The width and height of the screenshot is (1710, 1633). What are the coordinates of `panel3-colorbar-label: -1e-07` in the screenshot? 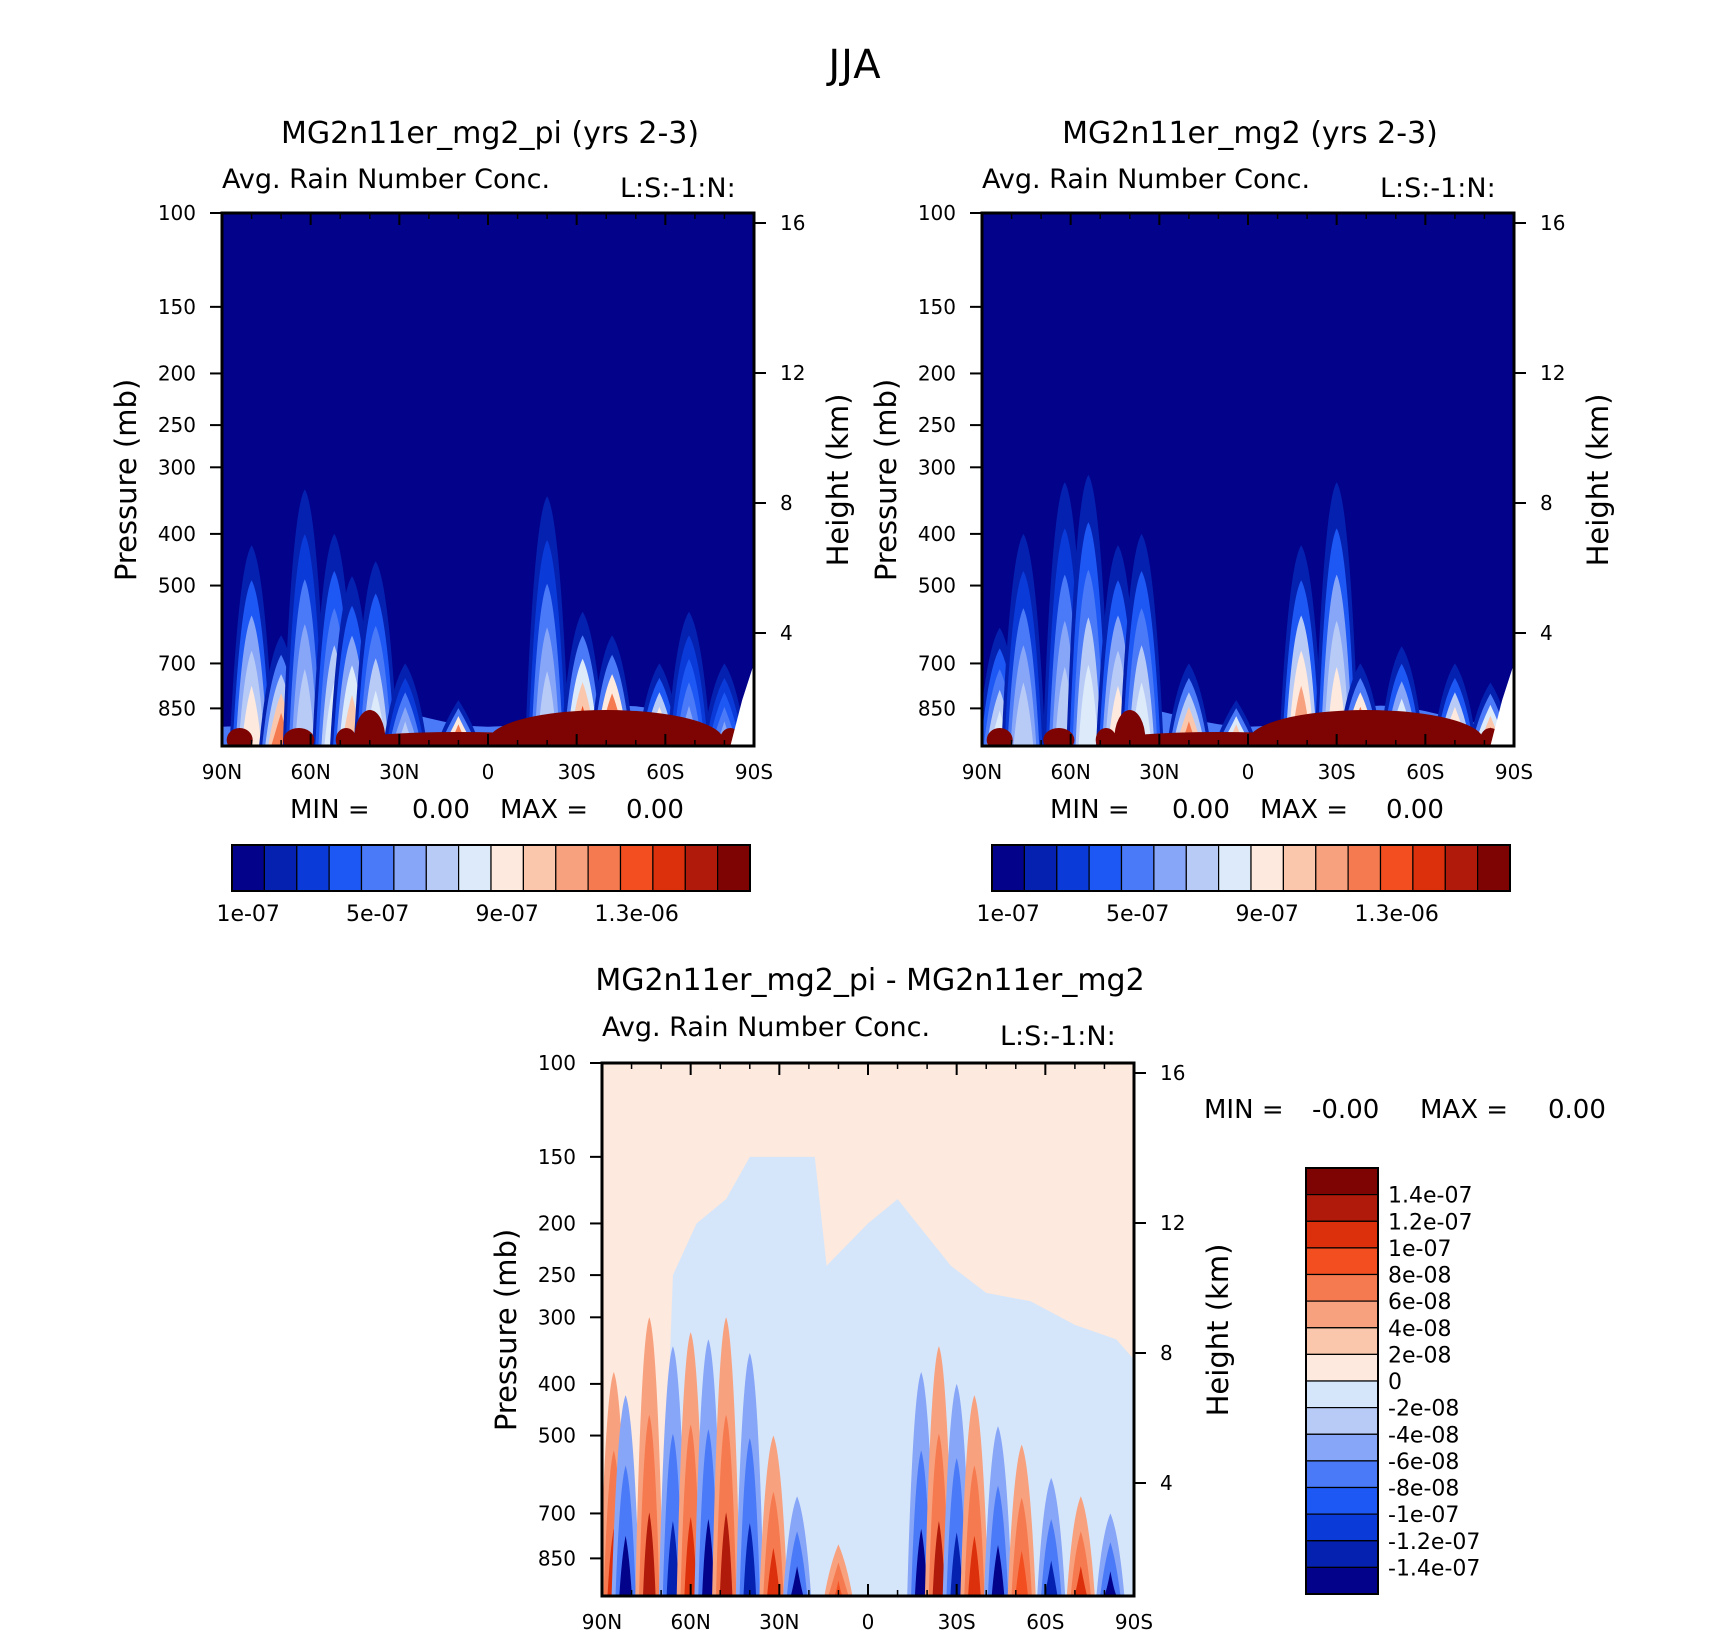 It's located at (1423, 1515).